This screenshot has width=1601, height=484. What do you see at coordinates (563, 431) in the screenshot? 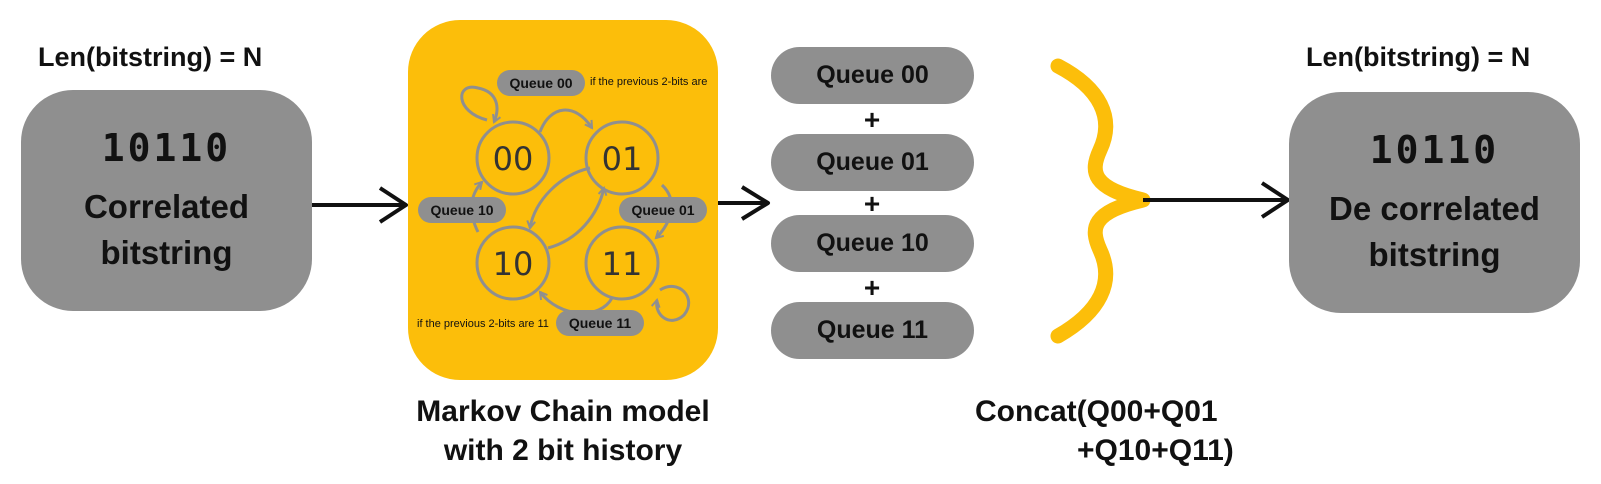
I see `markov-caption: Markov Chain model with 2 bit history` at bounding box center [563, 431].